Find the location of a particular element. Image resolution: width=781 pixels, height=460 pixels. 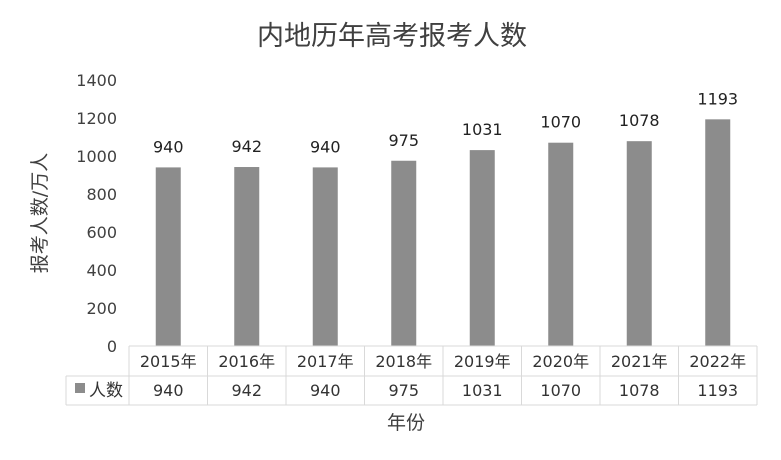

x-tick-label: 2022年 is located at coordinates (717, 361).